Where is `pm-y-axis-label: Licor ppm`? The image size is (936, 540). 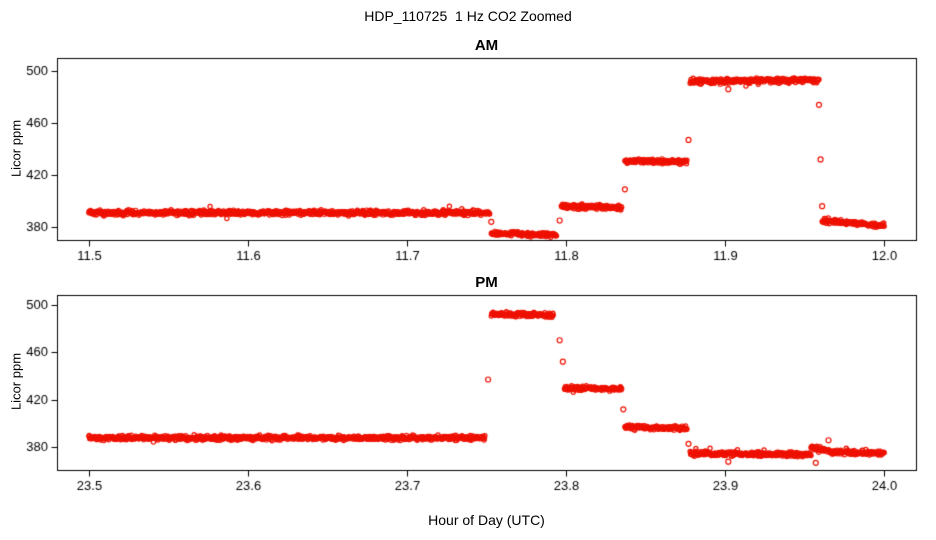 pm-y-axis-label: Licor ppm is located at coordinates (16, 381).